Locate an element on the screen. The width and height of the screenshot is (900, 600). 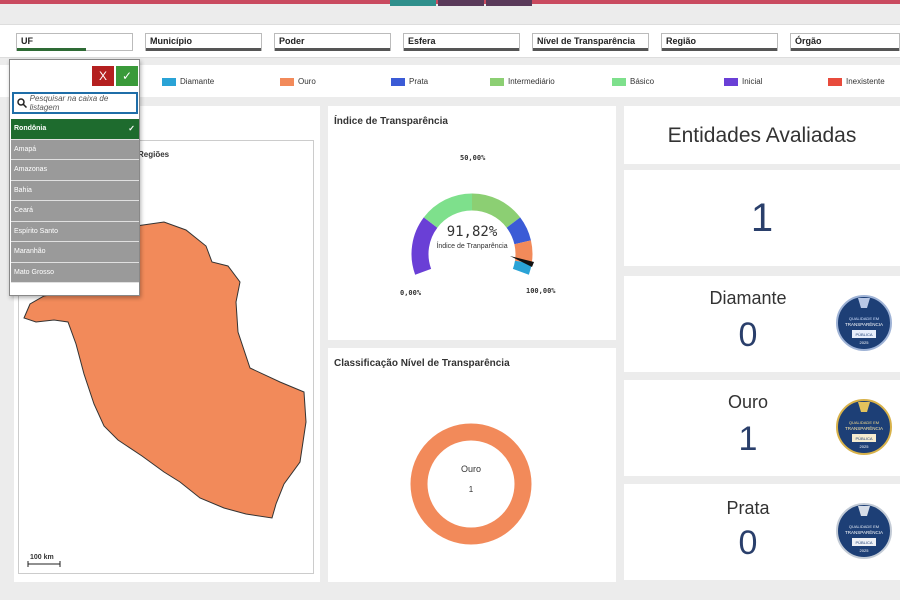
entities-value-card: 1 is located at coordinates (762, 218).